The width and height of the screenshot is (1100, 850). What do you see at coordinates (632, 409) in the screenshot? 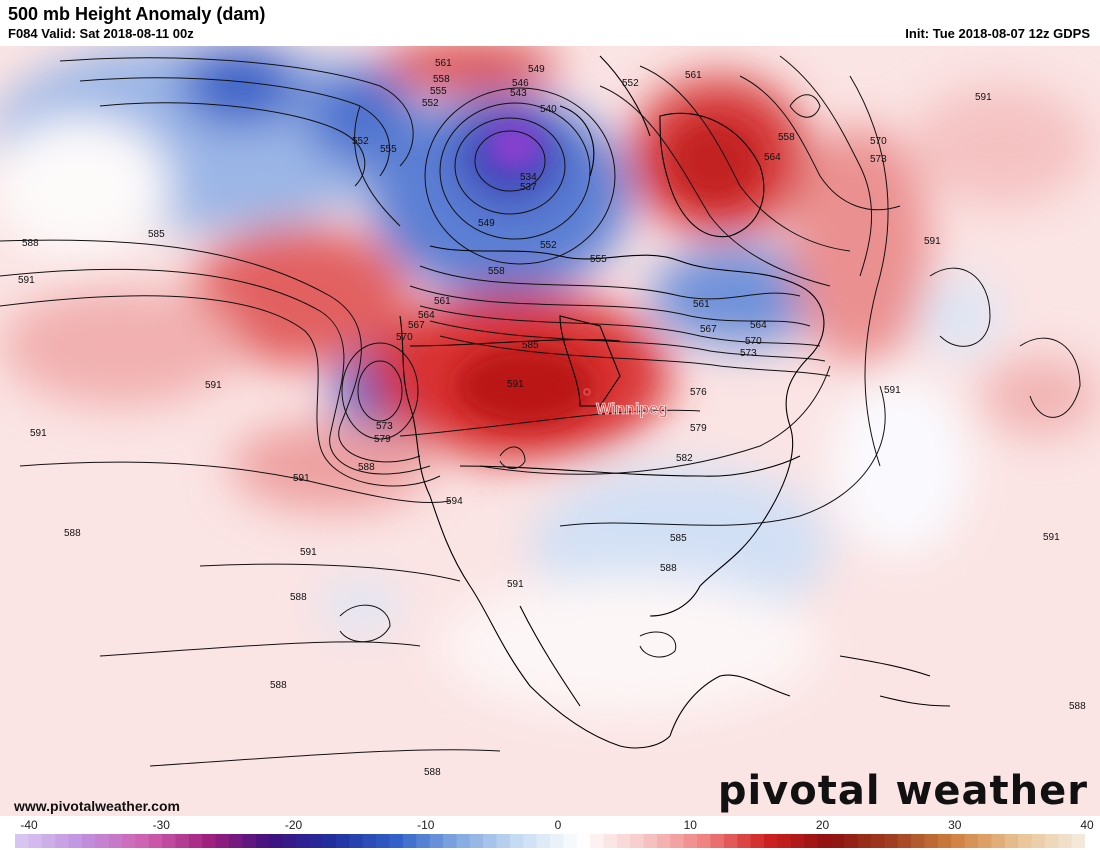
I see `city-label: Winnipeg` at bounding box center [632, 409].